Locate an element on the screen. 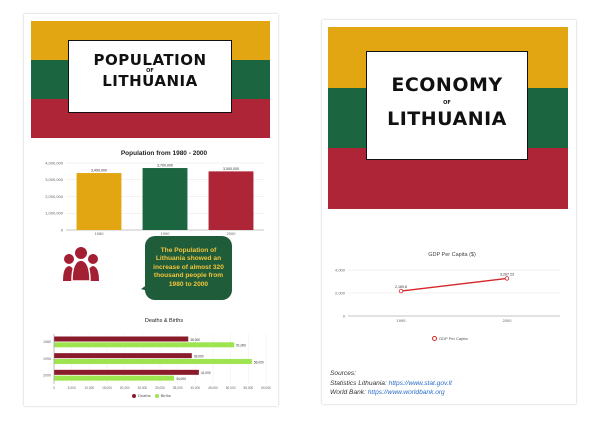 The image size is (600, 424). population-x-tick: 2000 is located at coordinates (232, 233).